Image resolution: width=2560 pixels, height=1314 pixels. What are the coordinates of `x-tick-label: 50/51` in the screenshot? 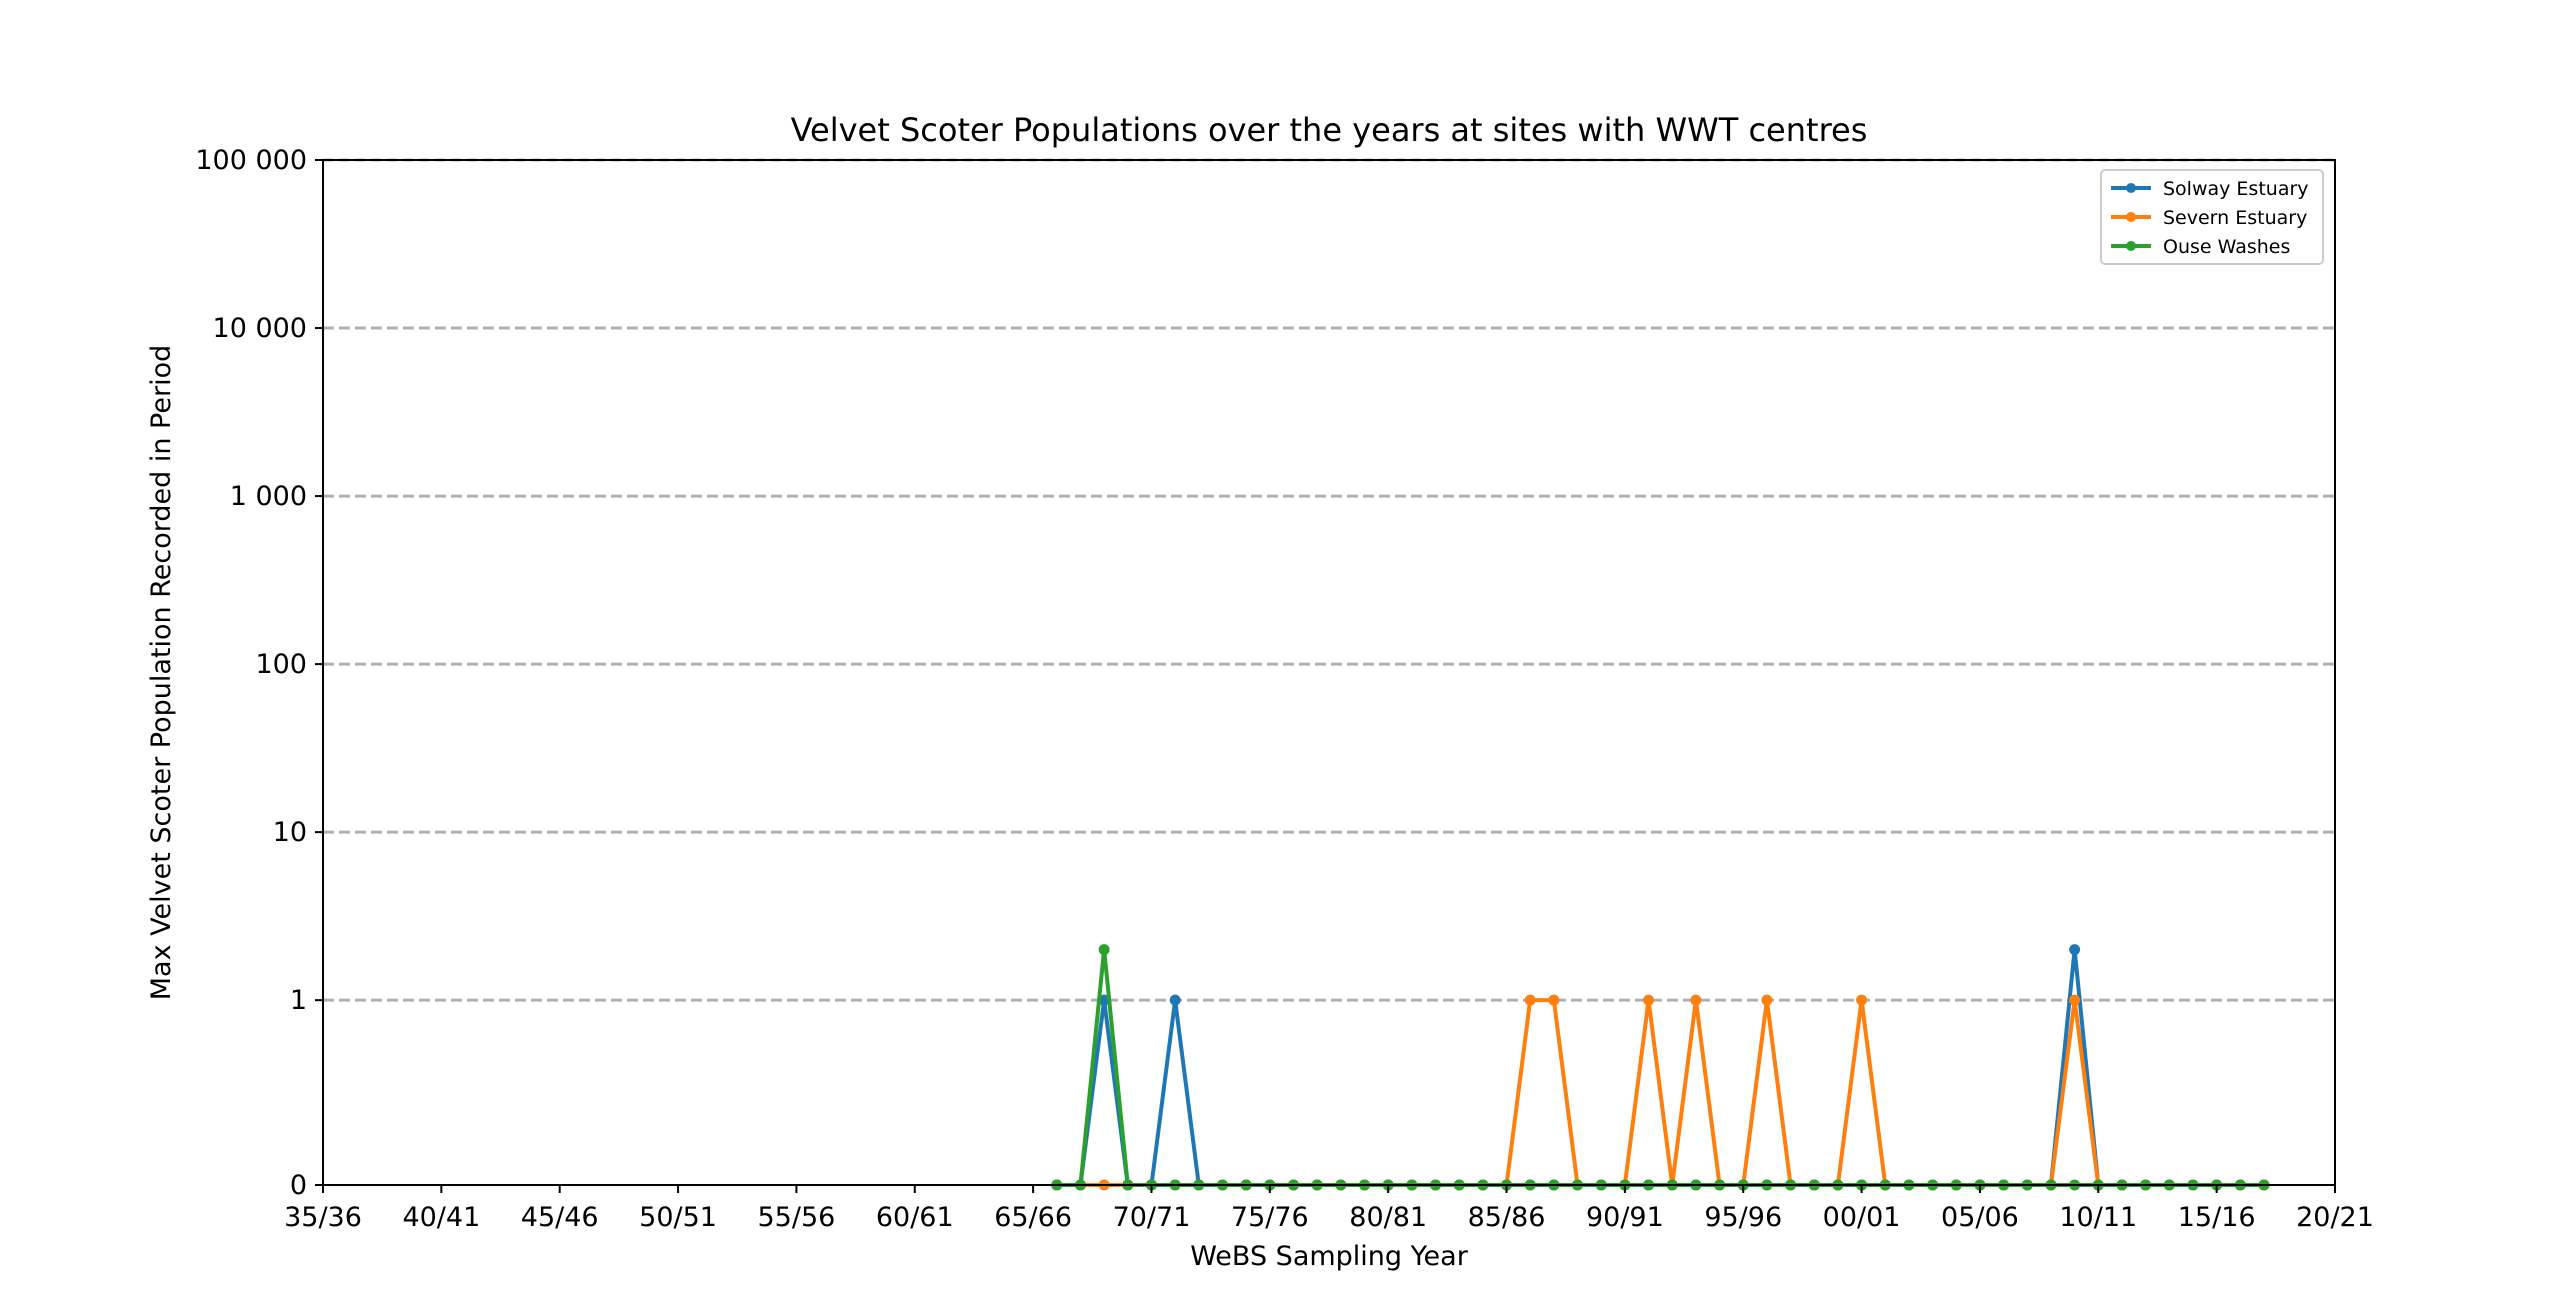 It's located at (678, 1217).